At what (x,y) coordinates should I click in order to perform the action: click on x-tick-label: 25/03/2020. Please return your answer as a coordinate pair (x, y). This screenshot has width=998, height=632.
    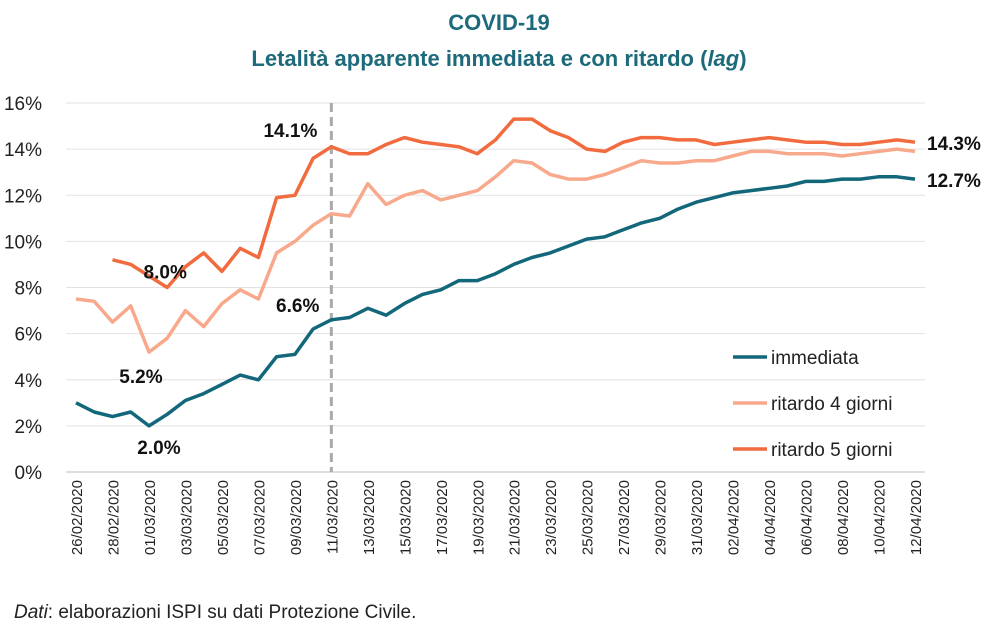
    Looking at the image, I should click on (588, 517).